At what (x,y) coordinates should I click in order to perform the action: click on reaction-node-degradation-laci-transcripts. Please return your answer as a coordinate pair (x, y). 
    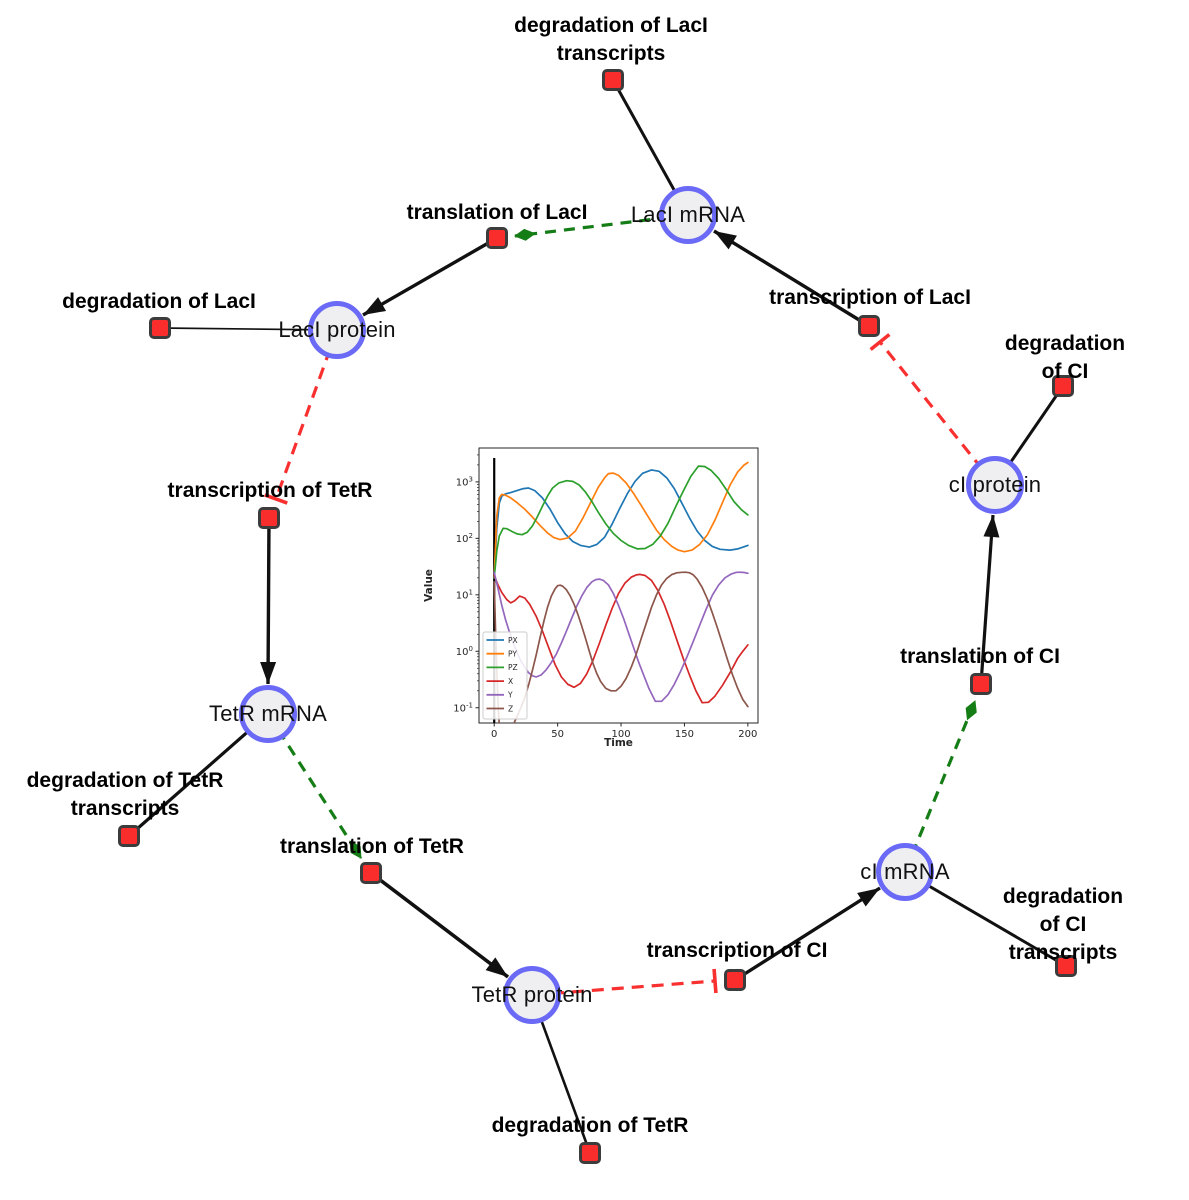
    Looking at the image, I should click on (613, 80).